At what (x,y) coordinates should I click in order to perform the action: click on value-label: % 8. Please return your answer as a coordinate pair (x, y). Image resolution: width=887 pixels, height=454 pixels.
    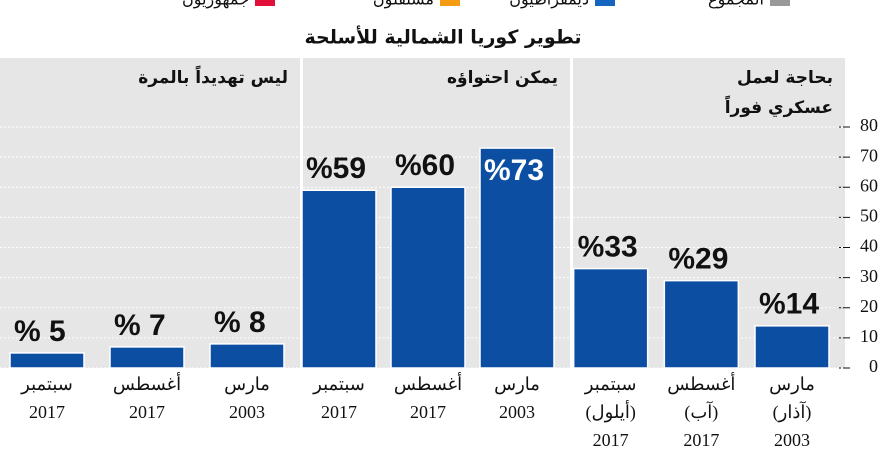
    Looking at the image, I should click on (240, 322).